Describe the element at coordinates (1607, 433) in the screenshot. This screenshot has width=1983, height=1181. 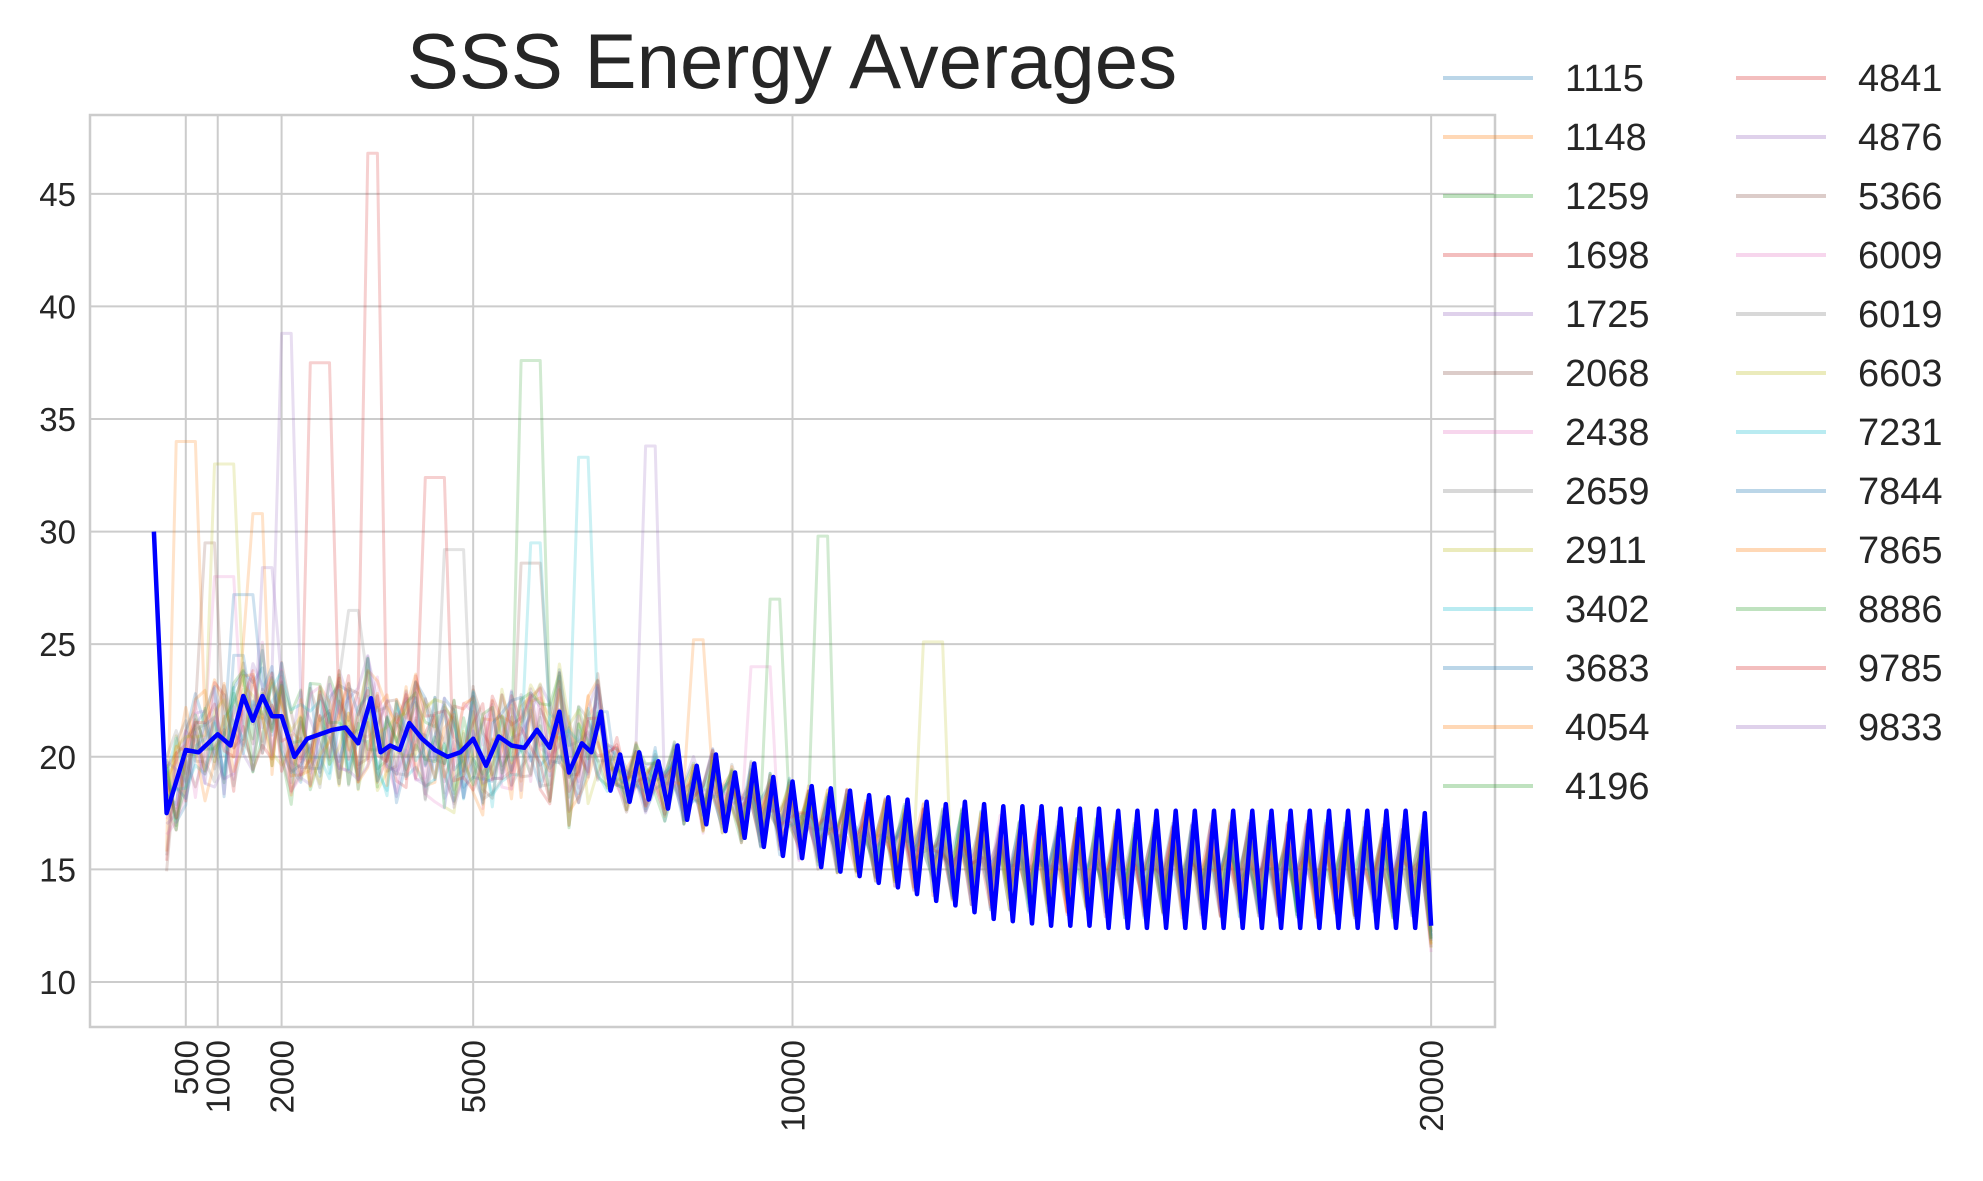
I see `legend-label: 2438` at that location.